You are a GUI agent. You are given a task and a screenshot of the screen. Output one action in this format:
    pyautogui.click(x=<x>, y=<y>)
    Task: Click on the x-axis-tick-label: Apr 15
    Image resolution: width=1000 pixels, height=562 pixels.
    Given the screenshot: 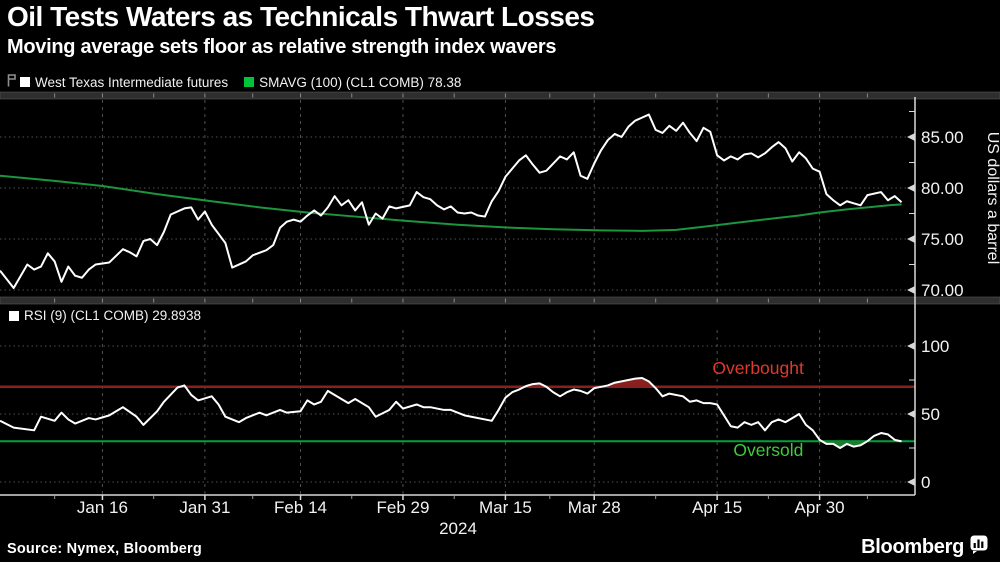 What is the action you would take?
    pyautogui.click(x=717, y=507)
    